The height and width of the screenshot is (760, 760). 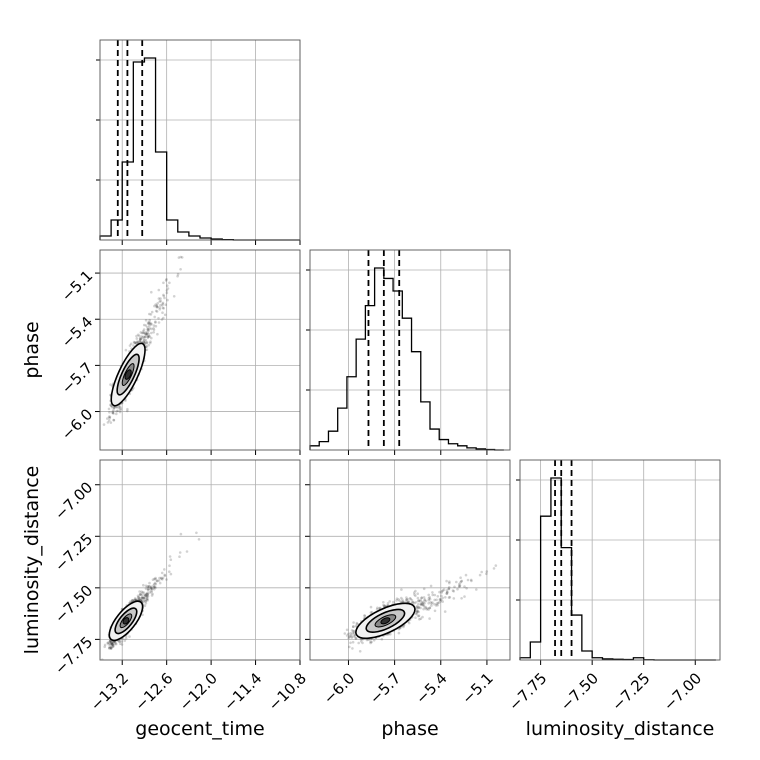 What do you see at coordinates (73, 655) in the screenshot?
I see `y-tick-label: −7.75` at bounding box center [73, 655].